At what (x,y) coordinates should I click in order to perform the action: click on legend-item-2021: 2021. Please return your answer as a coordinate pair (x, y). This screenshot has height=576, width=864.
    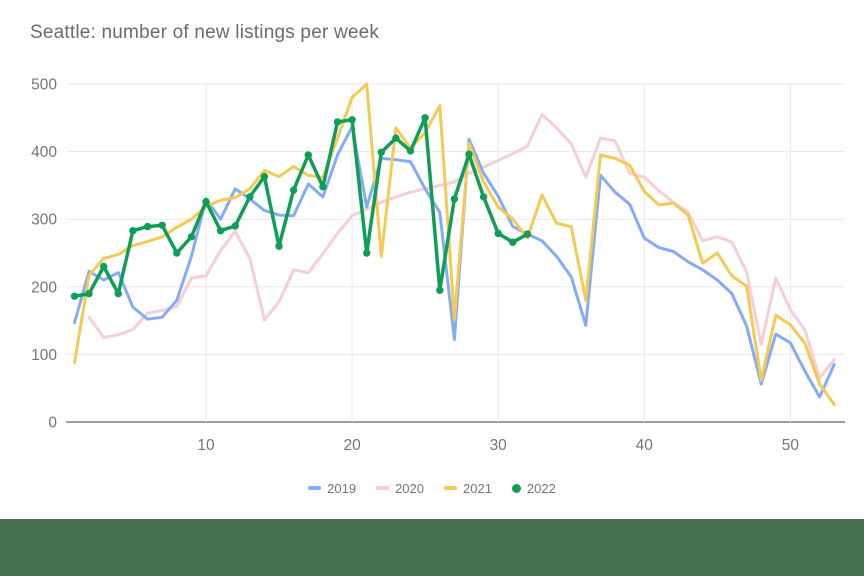
    Looking at the image, I should click on (468, 488).